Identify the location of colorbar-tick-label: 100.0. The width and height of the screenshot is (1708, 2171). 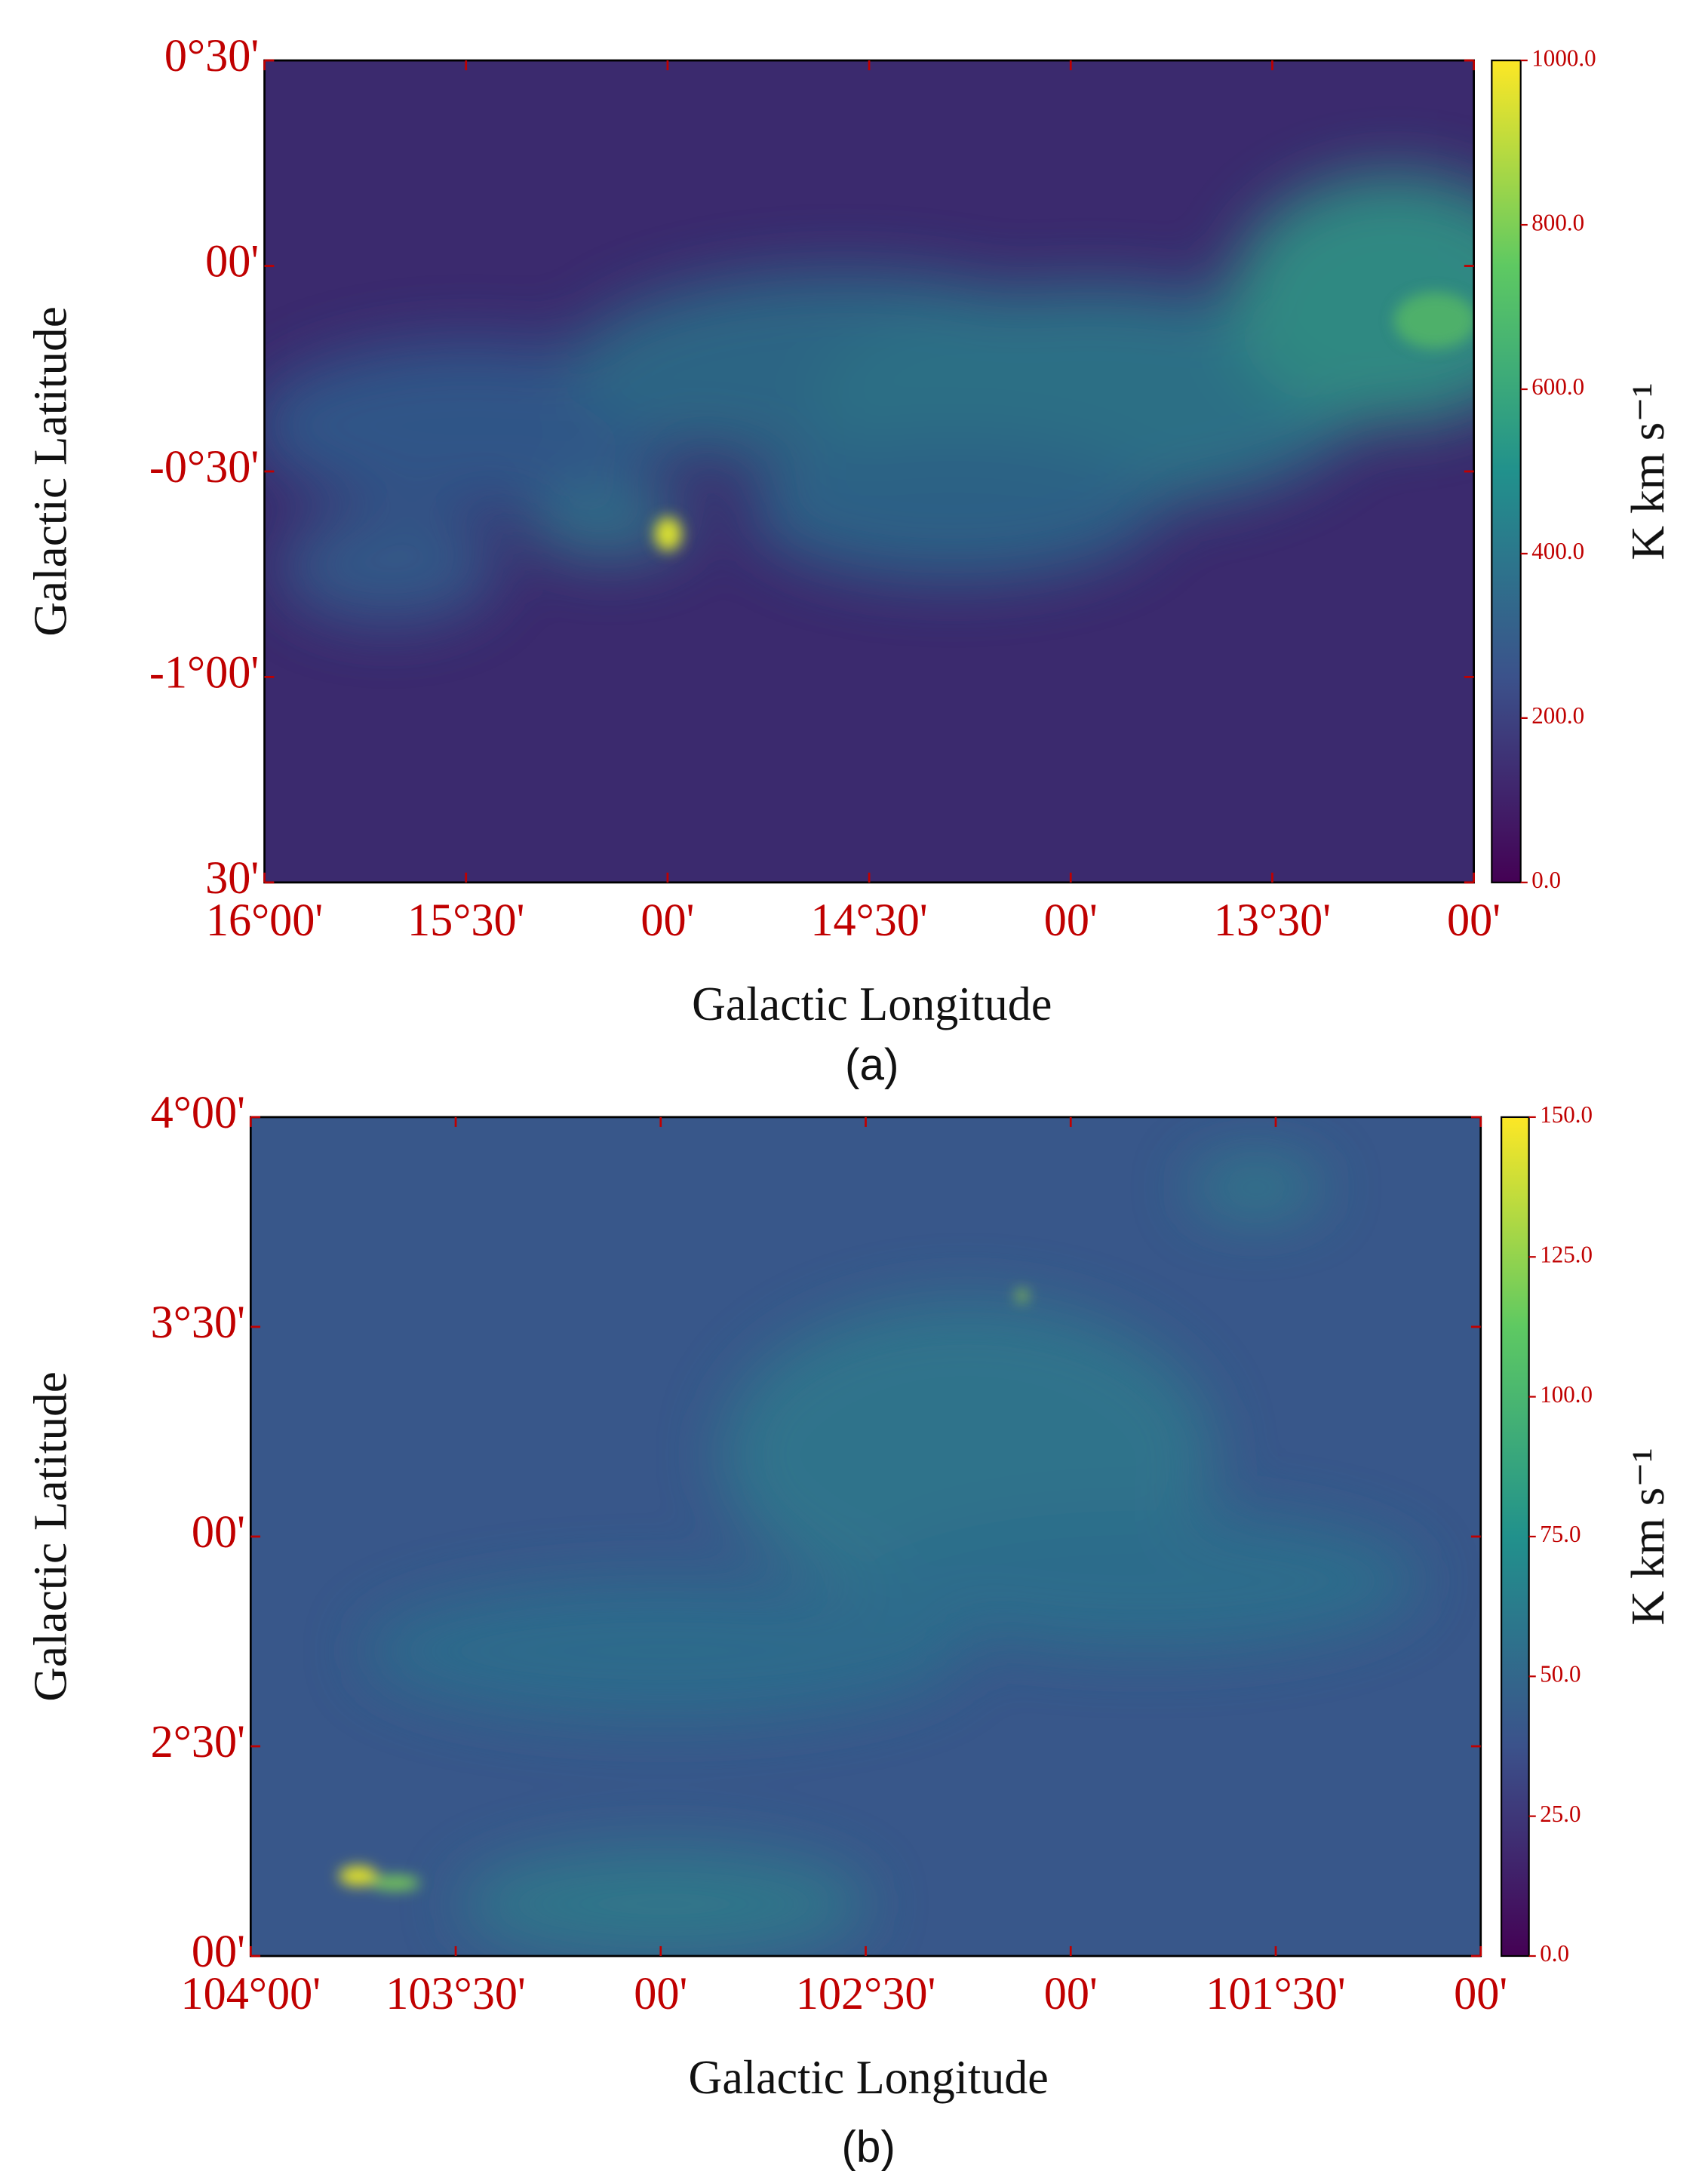
(1566, 1394).